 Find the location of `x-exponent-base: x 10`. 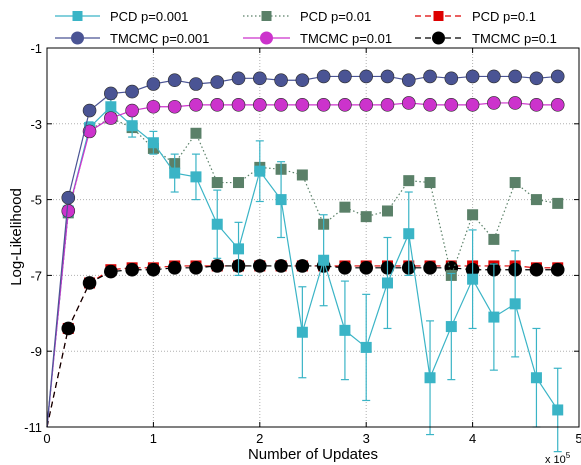

x-exponent-base: x 10 is located at coordinates (555, 459).